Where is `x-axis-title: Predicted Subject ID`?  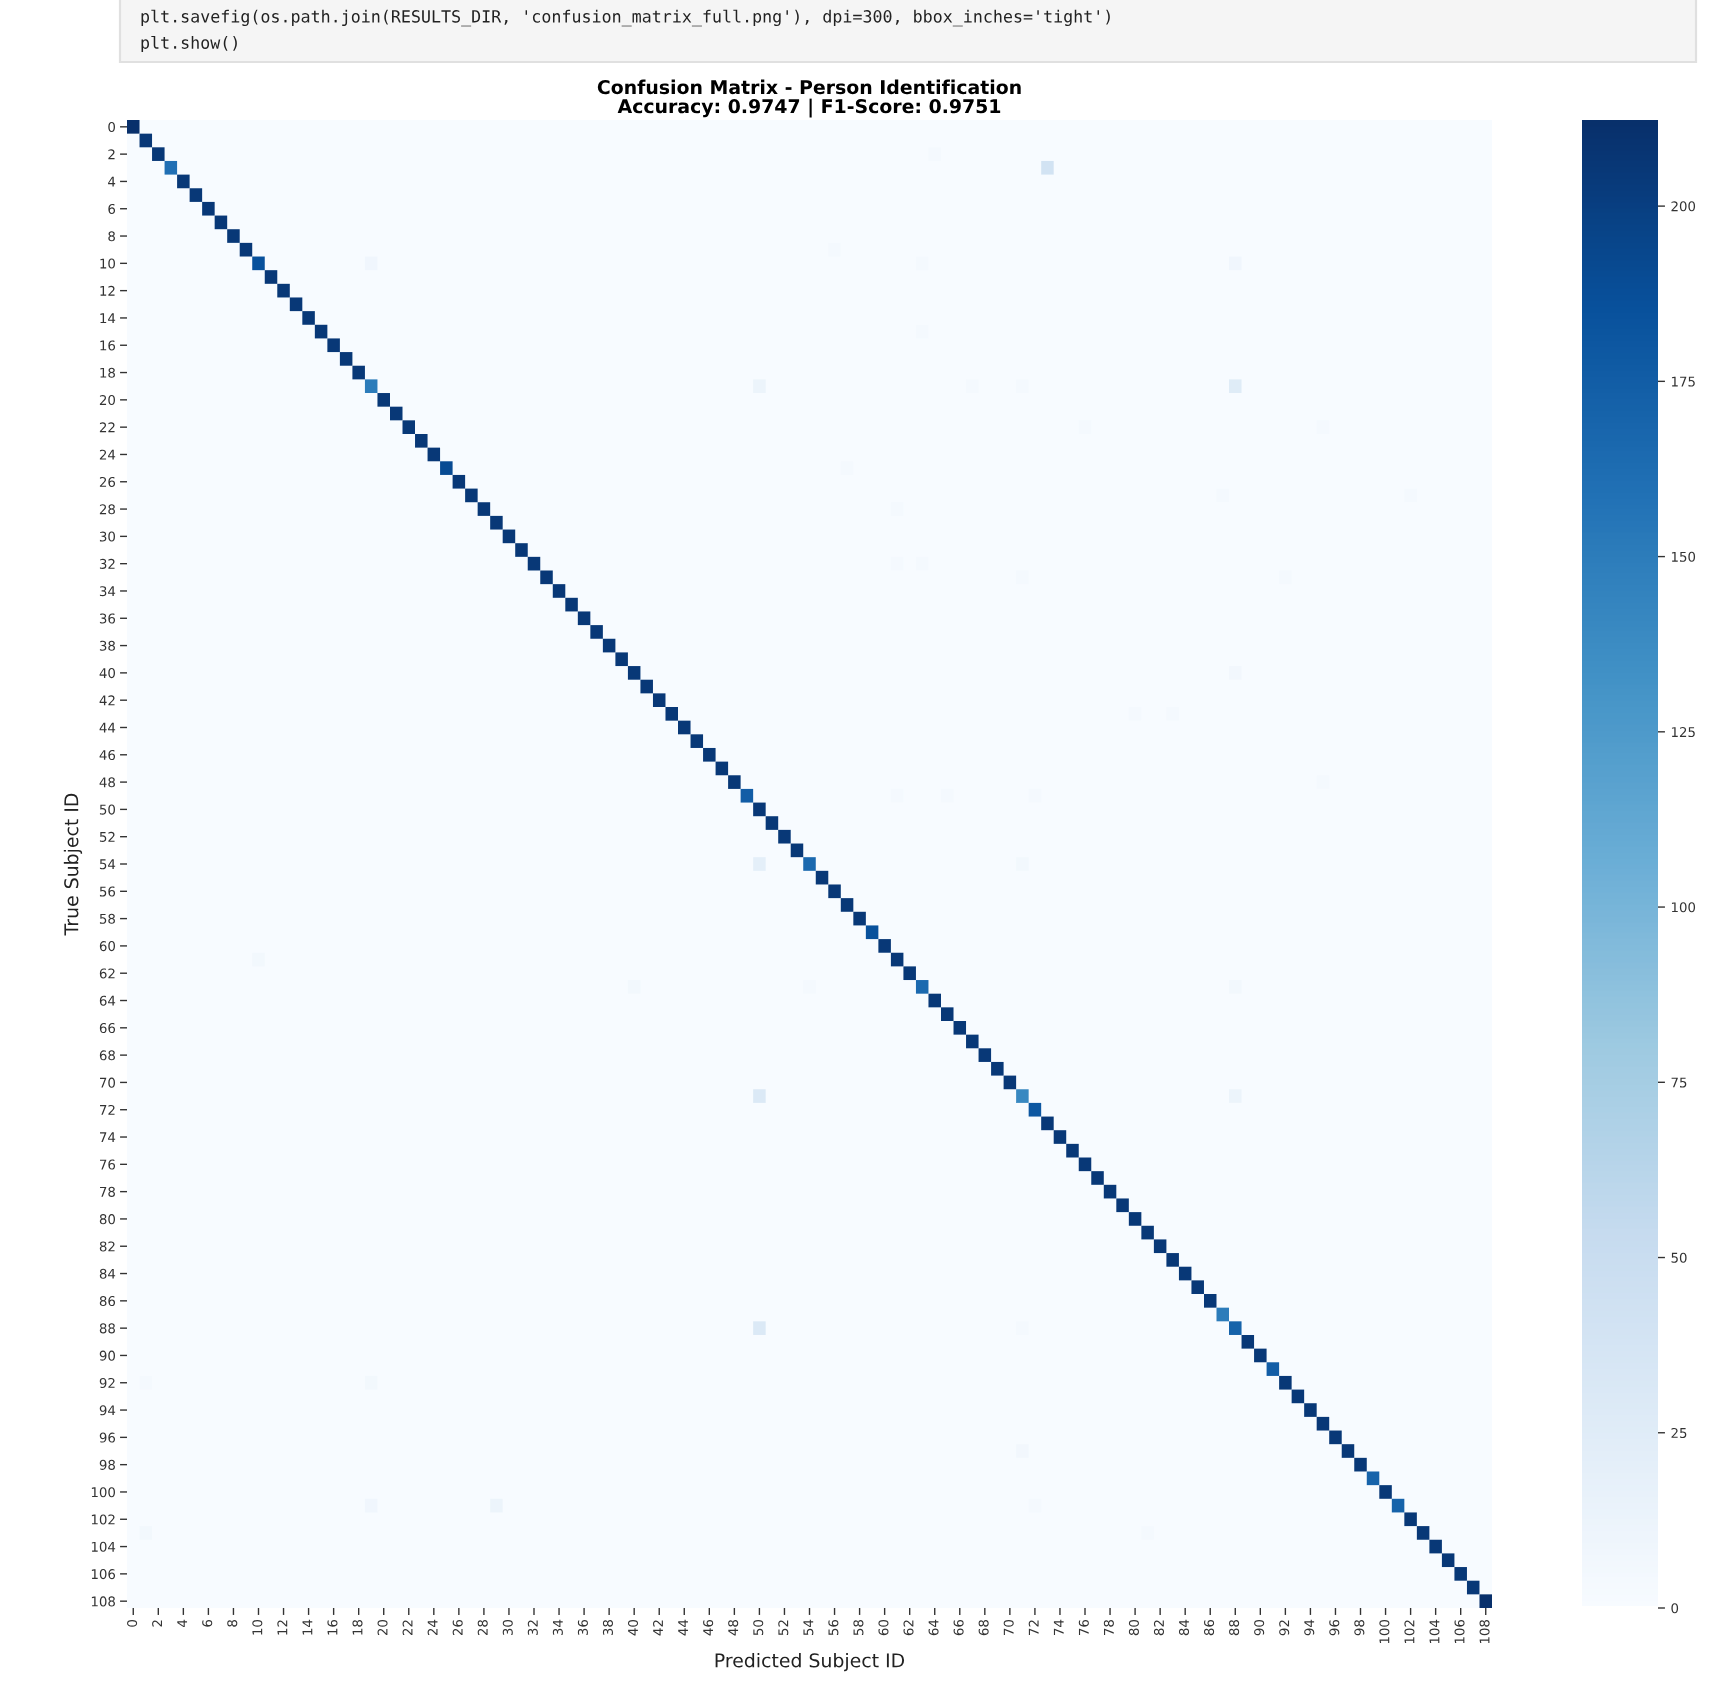 x-axis-title: Predicted Subject ID is located at coordinates (810, 1662).